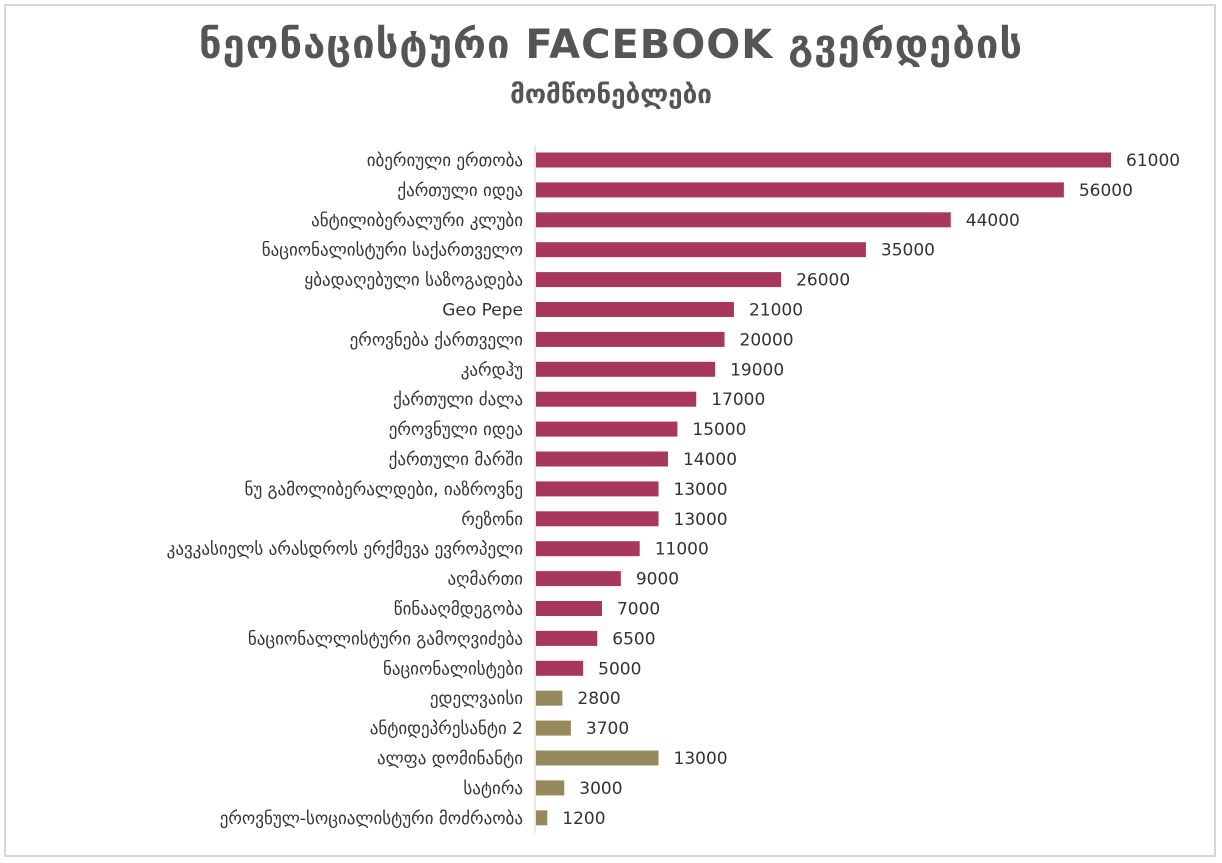  What do you see at coordinates (1153, 161) in the screenshot?
I see `data-label: 61000` at bounding box center [1153, 161].